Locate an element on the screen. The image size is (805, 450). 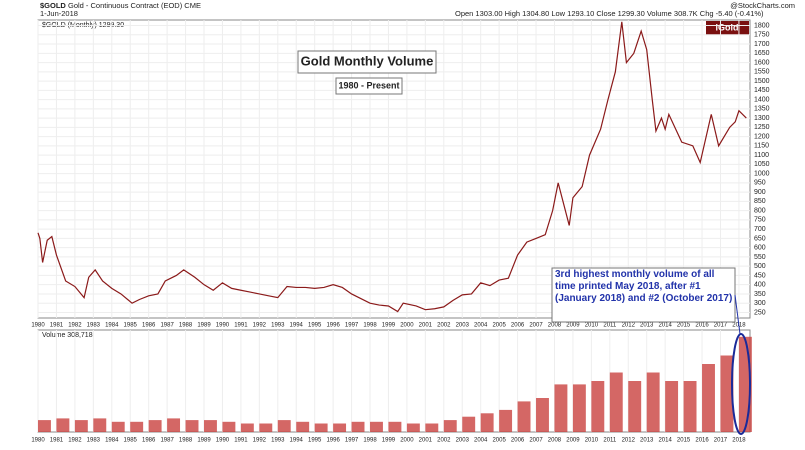
x-tick-label: 2000 is located at coordinates (407, 441).